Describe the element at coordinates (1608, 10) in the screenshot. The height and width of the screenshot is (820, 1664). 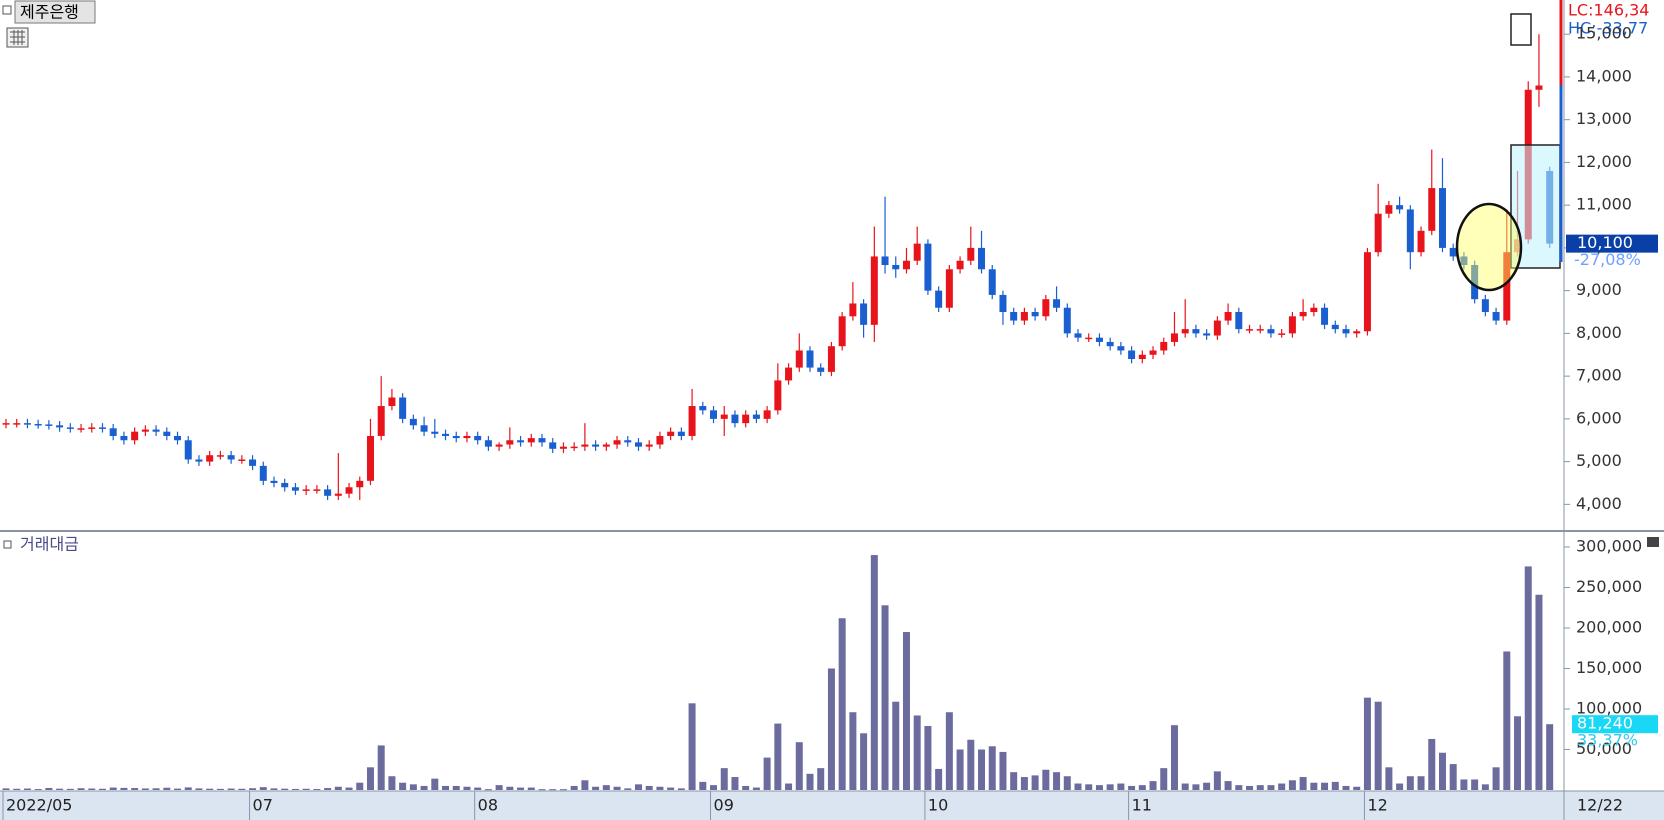
I see `lc-label: LC:146,34` at that location.